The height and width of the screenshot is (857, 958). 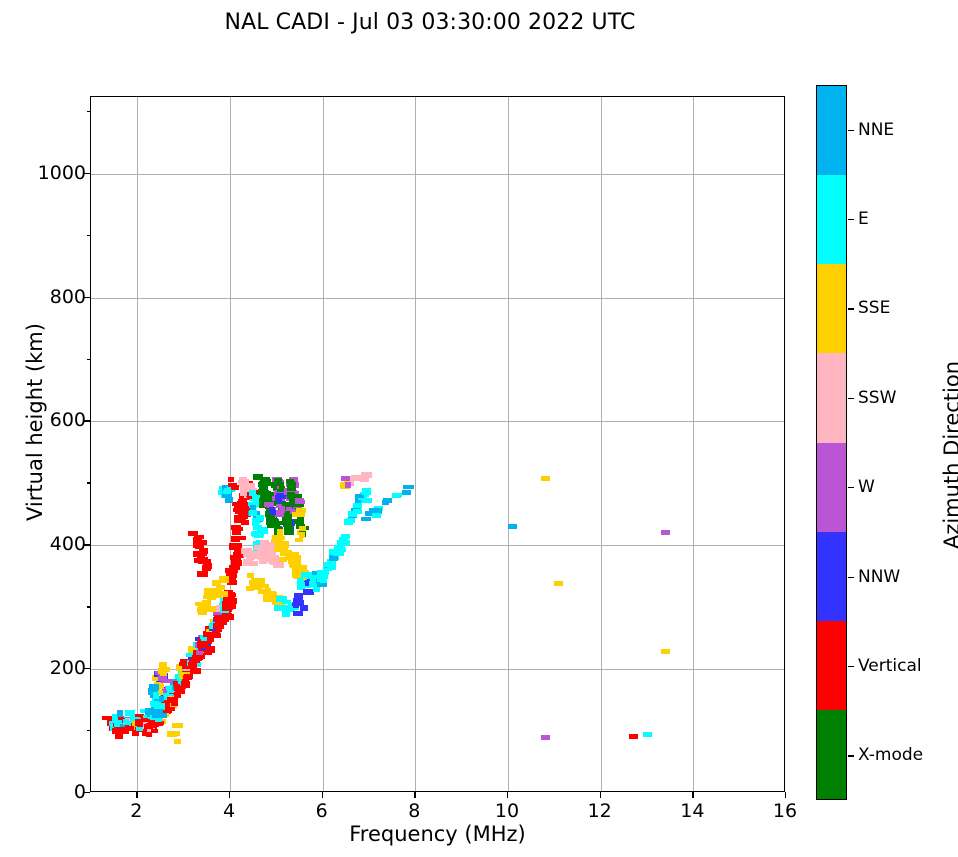 What do you see at coordinates (229, 811) in the screenshot?
I see `x-tick-label: 4` at bounding box center [229, 811].